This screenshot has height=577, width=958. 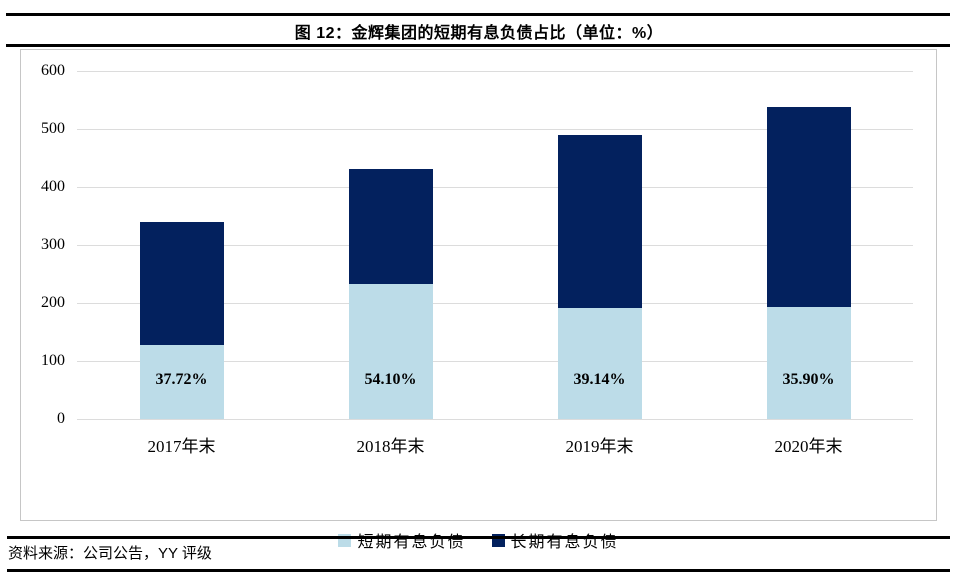 I want to click on y-tick-label: 500, so click(x=53, y=128).